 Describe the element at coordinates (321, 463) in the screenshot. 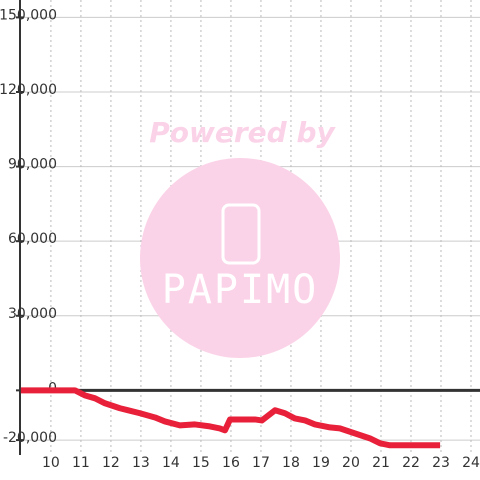

I see `x-tick-label: 19` at that location.